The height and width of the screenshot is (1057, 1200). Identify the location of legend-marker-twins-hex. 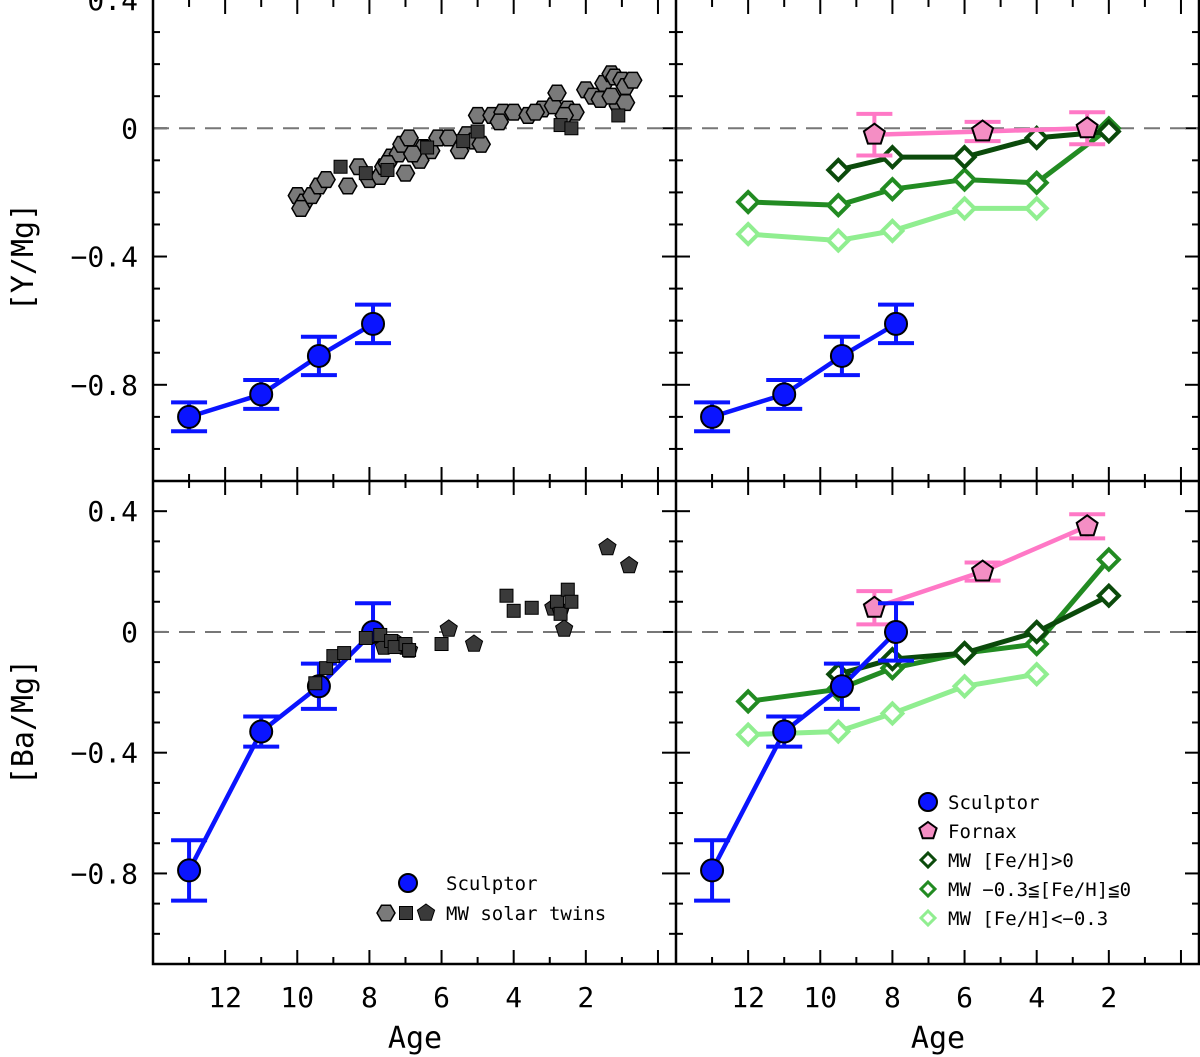
(386, 913).